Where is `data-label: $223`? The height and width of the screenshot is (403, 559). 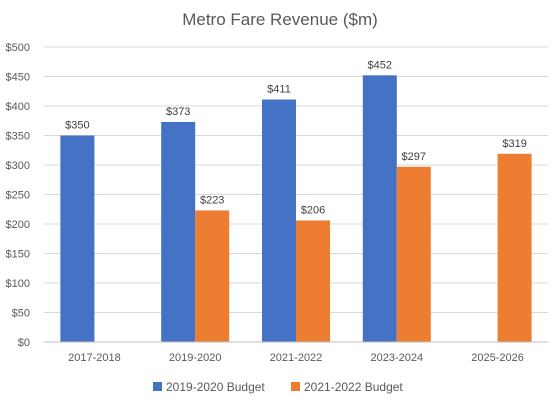
data-label: $223 is located at coordinates (212, 200).